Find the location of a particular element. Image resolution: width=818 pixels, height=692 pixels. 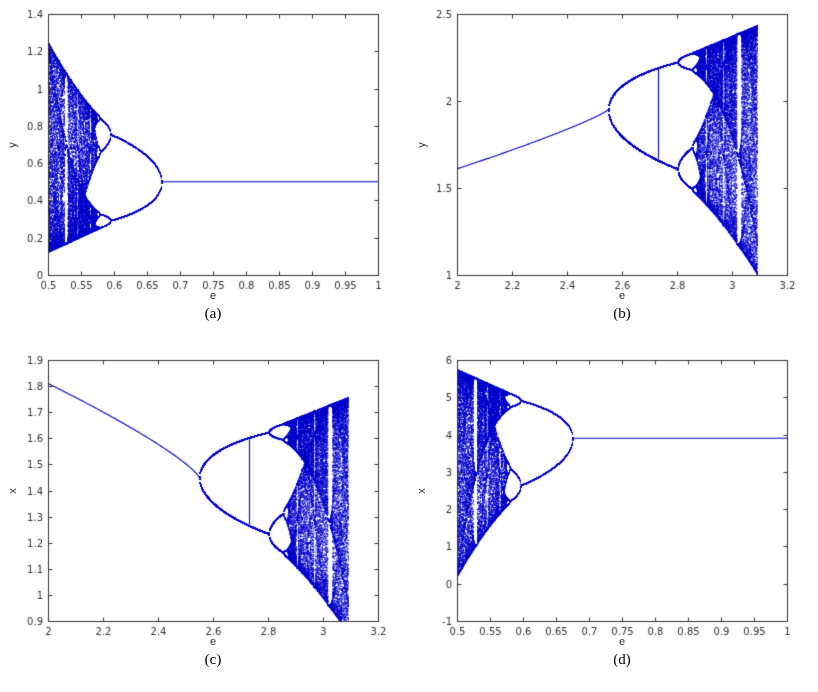

y-axis-label-a: y is located at coordinates (13, 145).